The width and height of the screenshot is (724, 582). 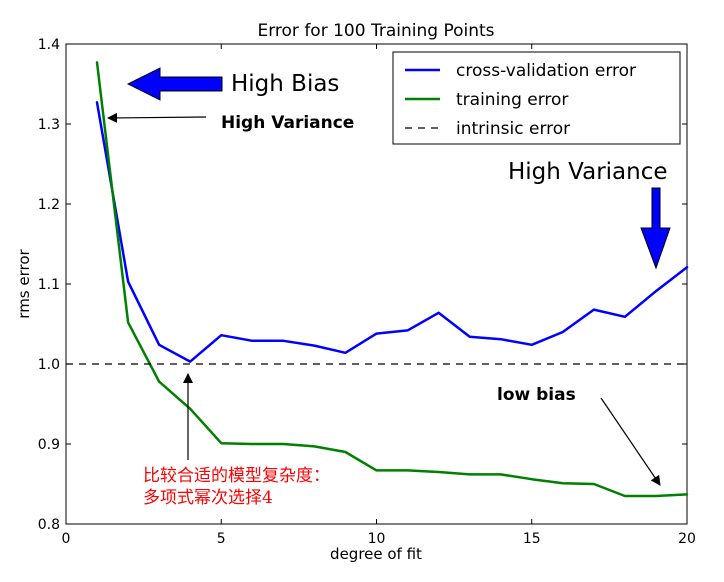 What do you see at coordinates (630, 441) in the screenshot?
I see `low-bias-arrow-icon` at bounding box center [630, 441].